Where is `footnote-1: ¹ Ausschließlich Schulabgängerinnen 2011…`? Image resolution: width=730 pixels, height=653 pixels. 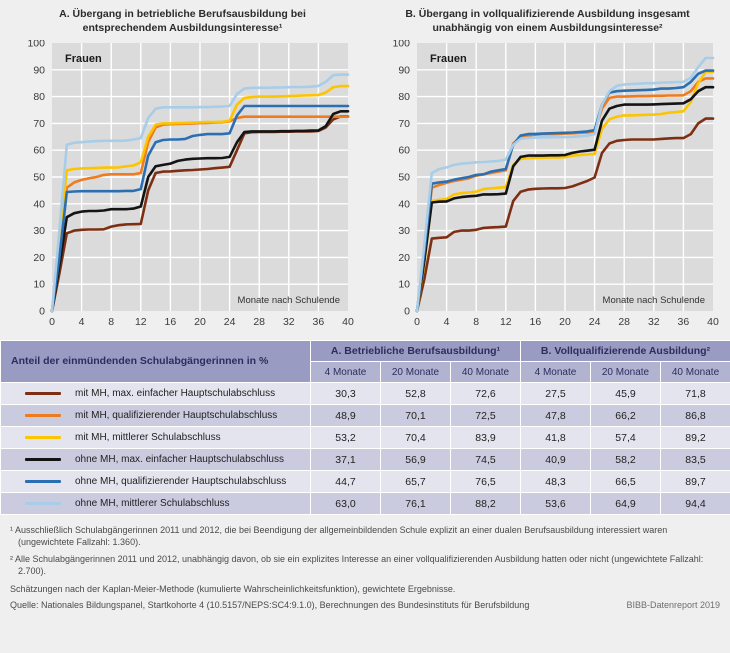
footnote-1: ¹ Ausschließlich Schulabgängerinnen 2011… is located at coordinates (339, 536).